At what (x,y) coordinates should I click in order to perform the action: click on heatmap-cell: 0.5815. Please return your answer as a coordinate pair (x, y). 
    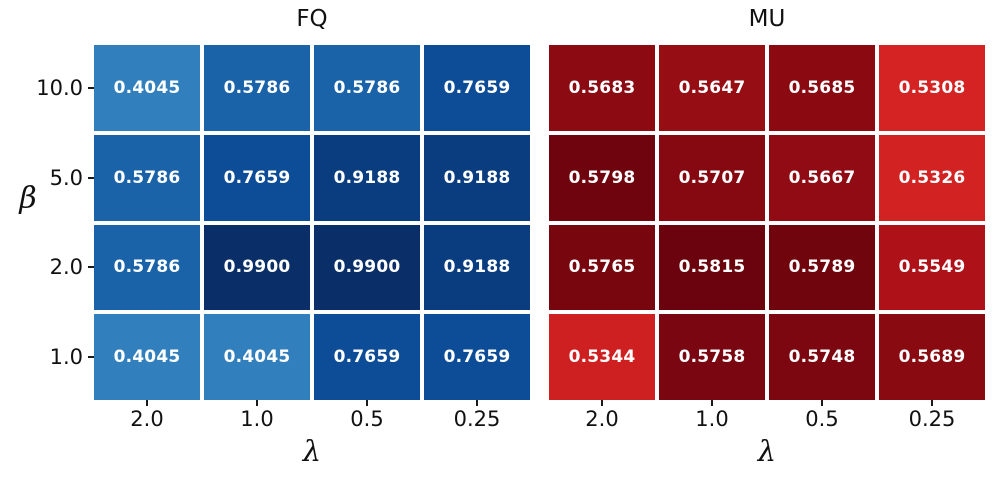
    Looking at the image, I should click on (712, 267).